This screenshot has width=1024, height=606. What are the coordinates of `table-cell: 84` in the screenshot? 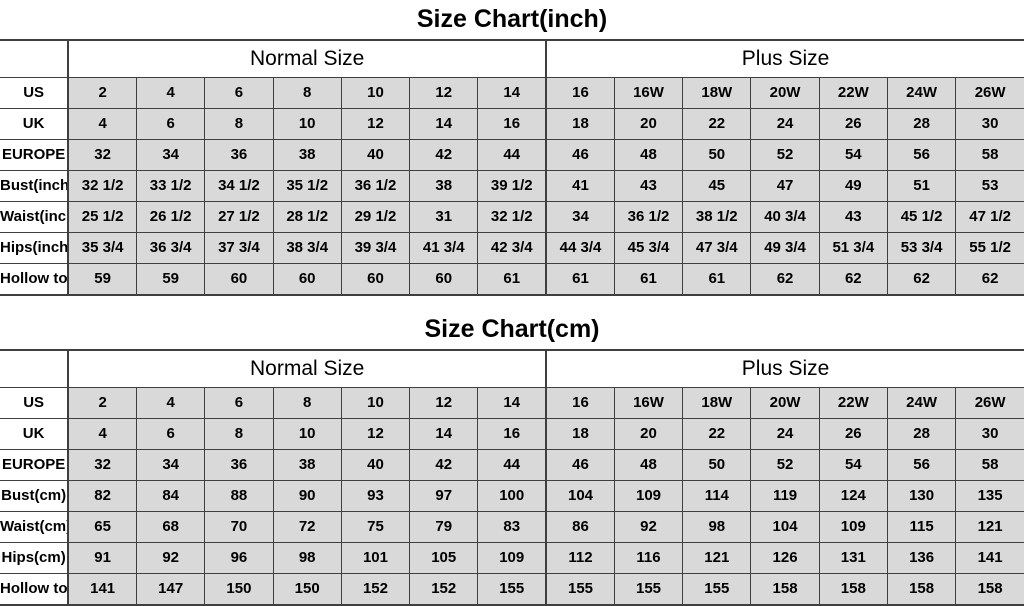 It's located at (171, 496).